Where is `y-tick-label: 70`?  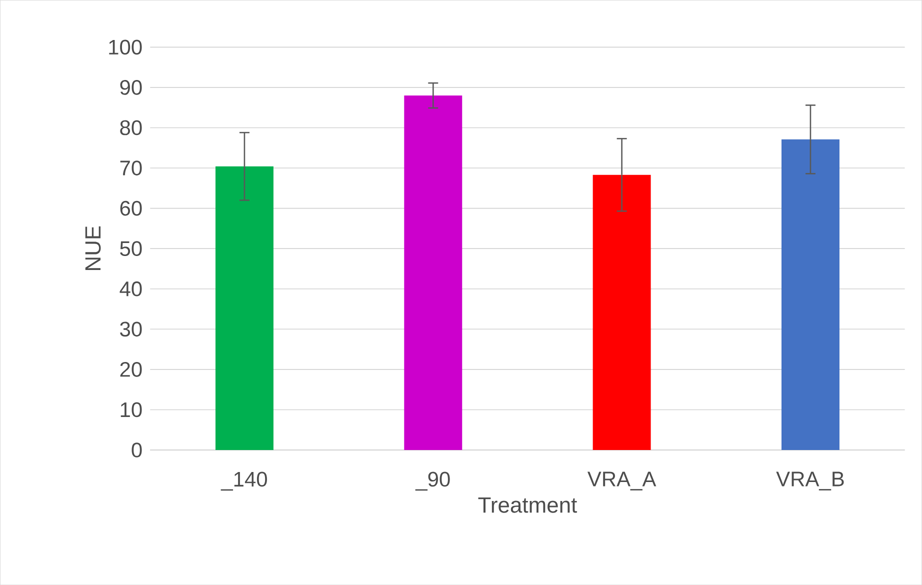 y-tick-label: 70 is located at coordinates (131, 168).